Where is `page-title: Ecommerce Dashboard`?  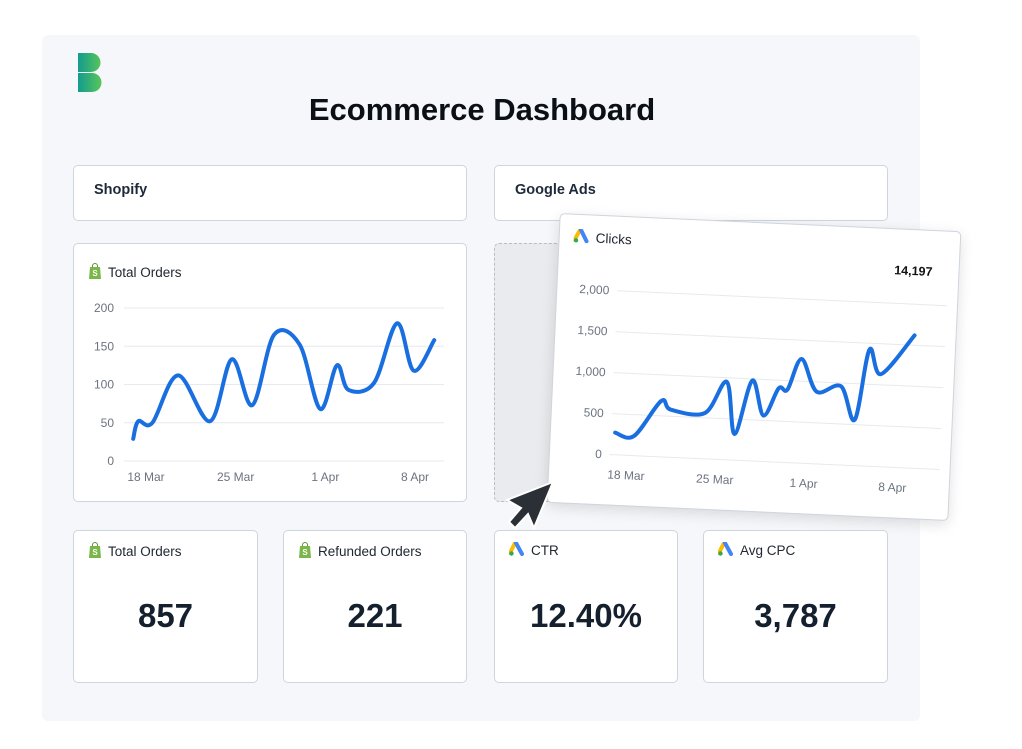
page-title: Ecommerce Dashboard is located at coordinates (482, 109).